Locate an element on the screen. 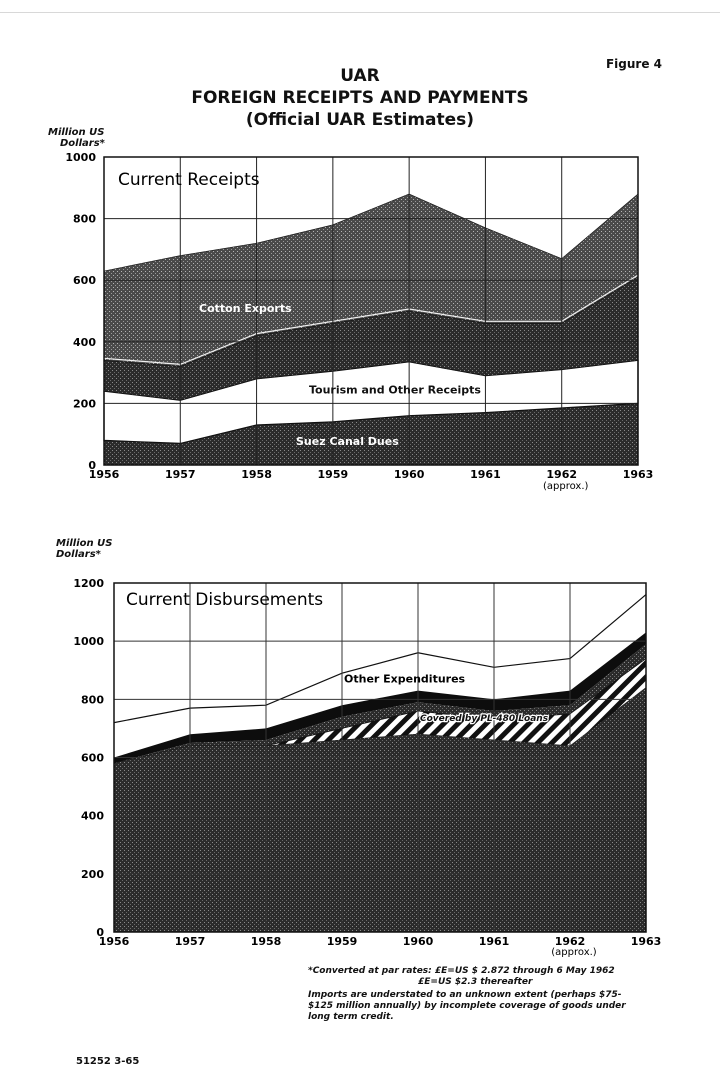  disb-ytick-400: 400 is located at coordinates (92, 816).